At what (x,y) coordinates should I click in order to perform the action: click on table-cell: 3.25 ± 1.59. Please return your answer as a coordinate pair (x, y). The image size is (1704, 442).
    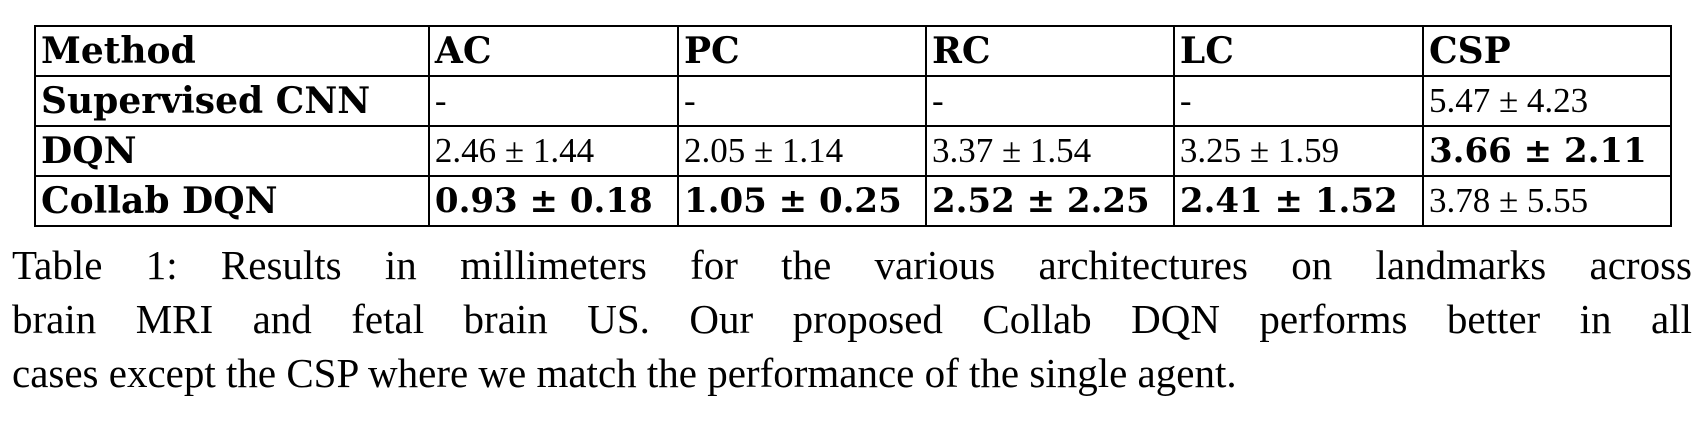
    Looking at the image, I should click on (1298, 151).